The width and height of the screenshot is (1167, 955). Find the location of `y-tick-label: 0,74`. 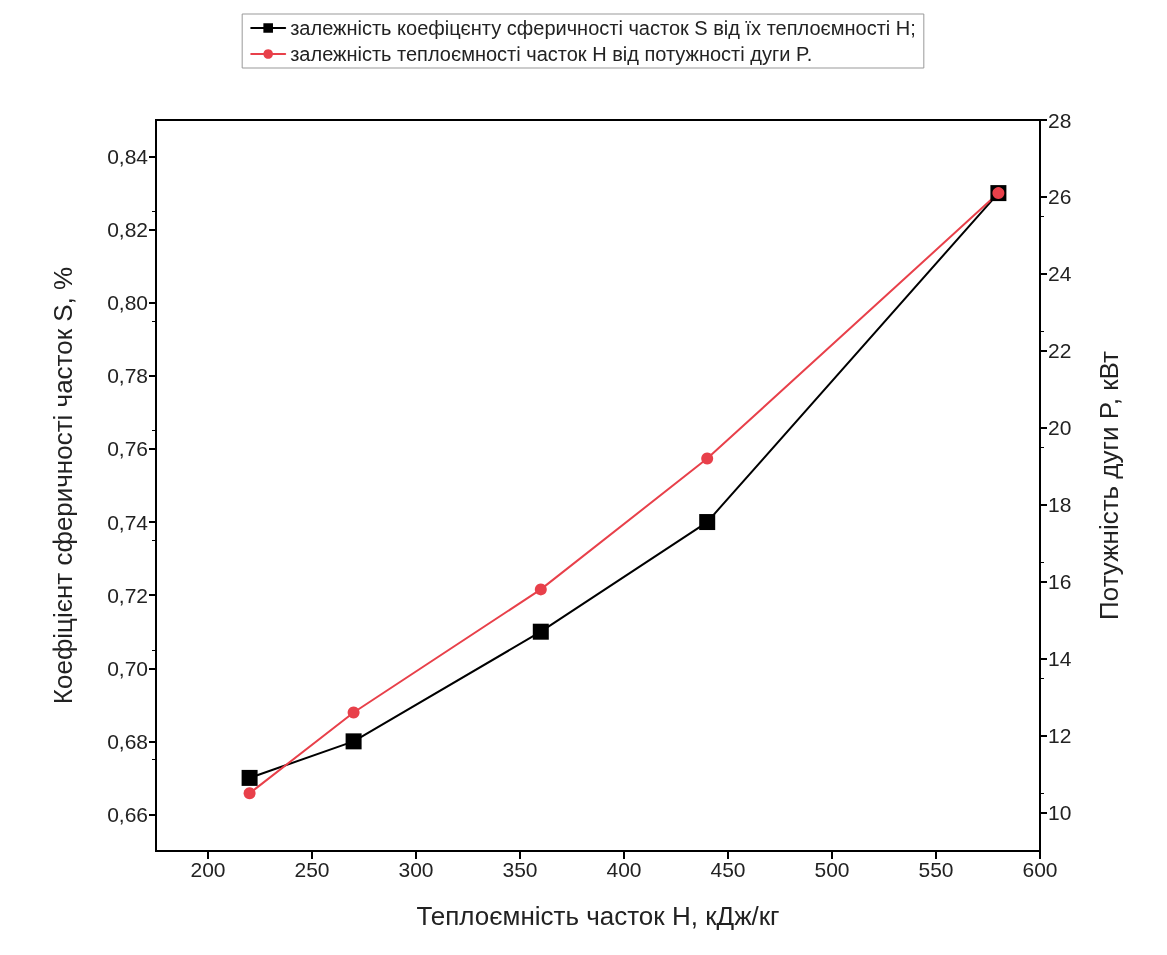

y-tick-label: 0,74 is located at coordinates (128, 522).